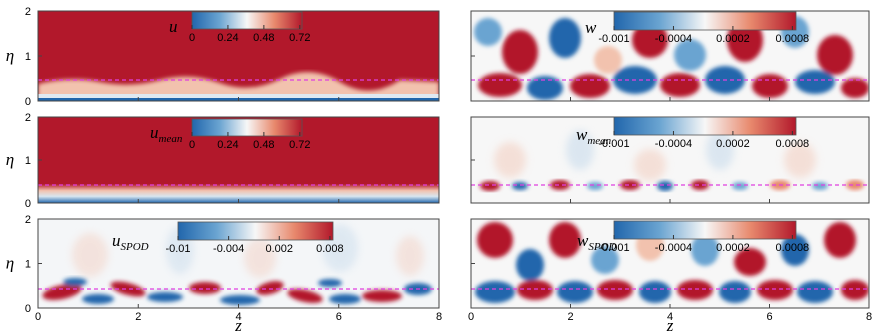 The height and width of the screenshot is (333, 874). Describe the element at coordinates (238, 263) in the screenshot. I see `panel-u-spod` at that location.